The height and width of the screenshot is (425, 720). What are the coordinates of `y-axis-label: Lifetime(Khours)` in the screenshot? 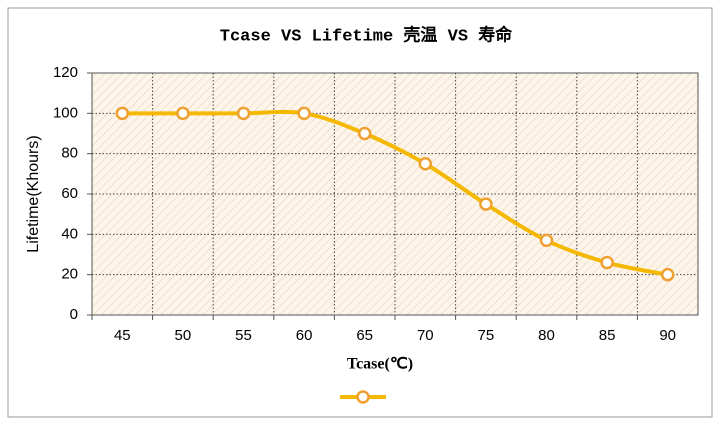 It's located at (33, 193).